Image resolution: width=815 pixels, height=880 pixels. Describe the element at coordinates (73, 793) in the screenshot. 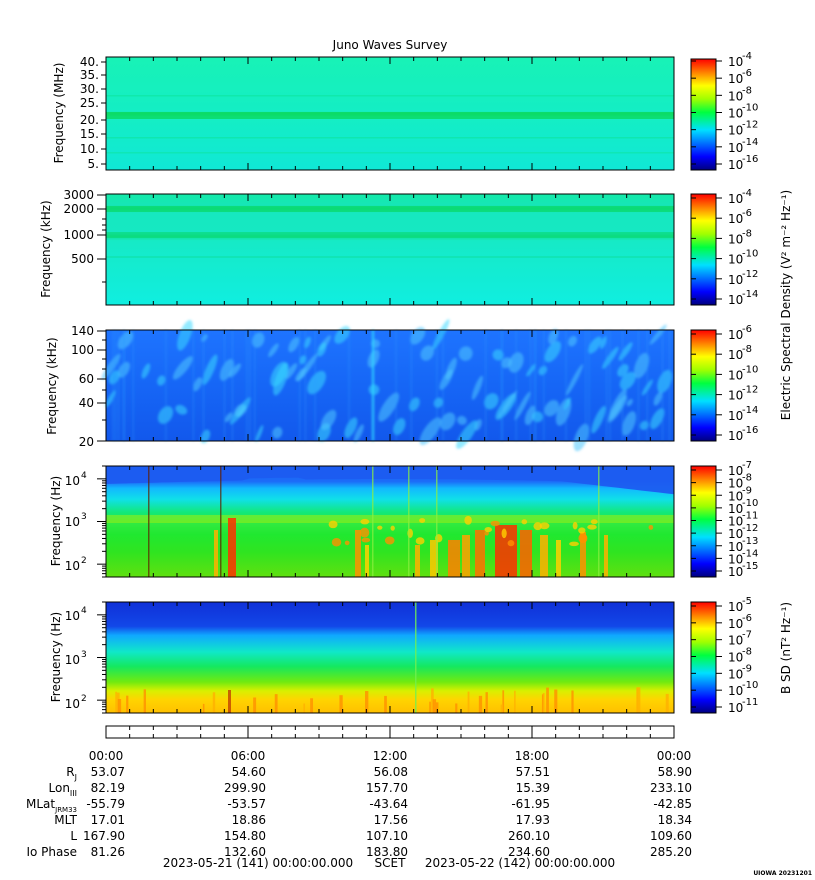

I see `ephem-row-sub: III` at that location.